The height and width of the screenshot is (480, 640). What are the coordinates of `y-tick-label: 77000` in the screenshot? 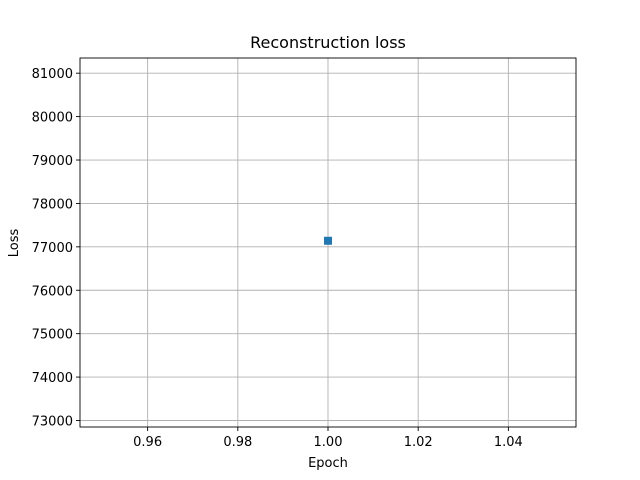 It's located at (52, 248).